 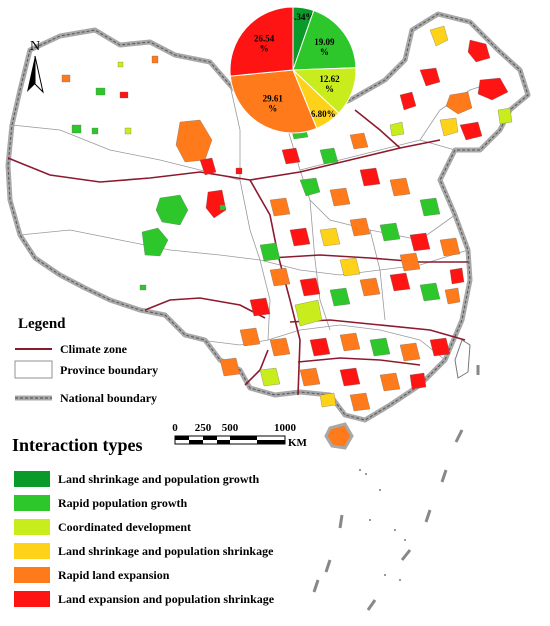 What do you see at coordinates (302, 17) in the screenshot?
I see `pie-label-0: 5.34%` at bounding box center [302, 17].